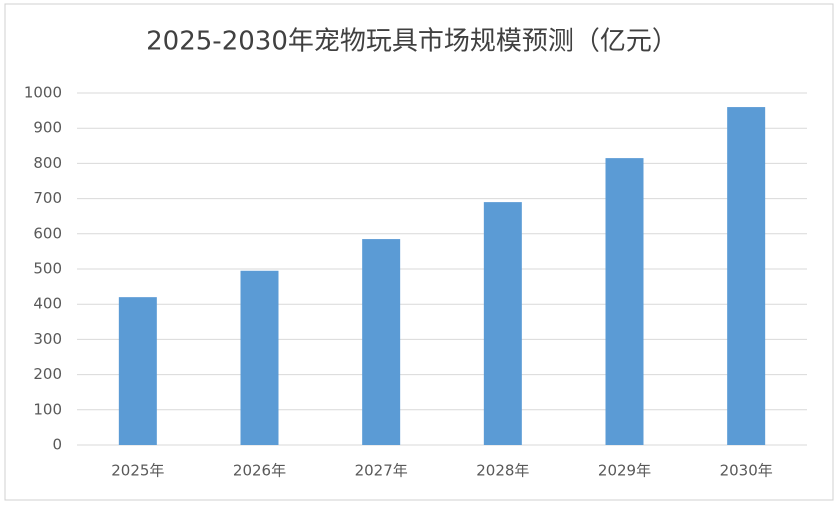  Describe the element at coordinates (47, 269) in the screenshot. I see `y-tick-label: 500` at that location.